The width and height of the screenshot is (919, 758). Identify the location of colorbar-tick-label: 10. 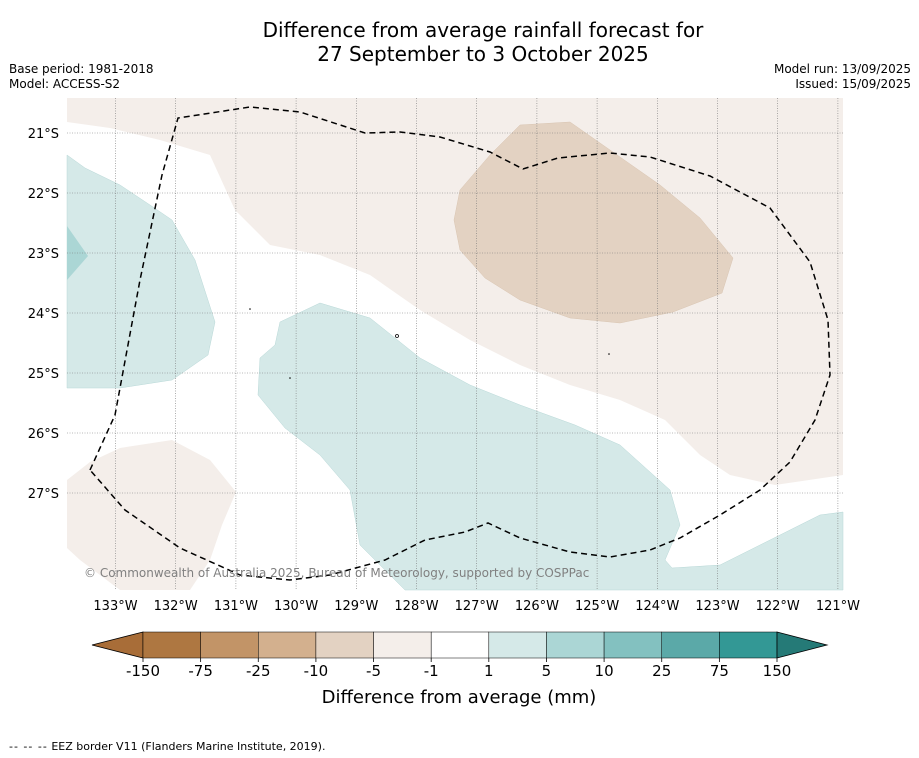
(604, 671).